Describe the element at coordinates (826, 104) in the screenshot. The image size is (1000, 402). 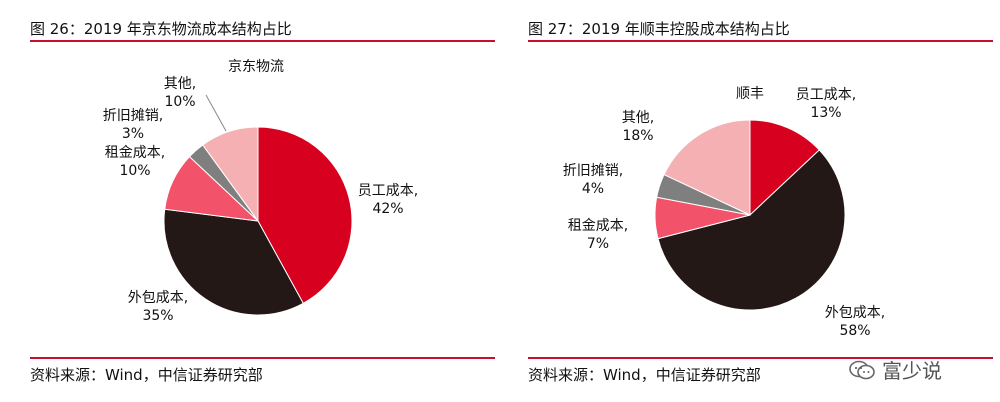
I see `slice-label: 员工成本, 13%` at that location.